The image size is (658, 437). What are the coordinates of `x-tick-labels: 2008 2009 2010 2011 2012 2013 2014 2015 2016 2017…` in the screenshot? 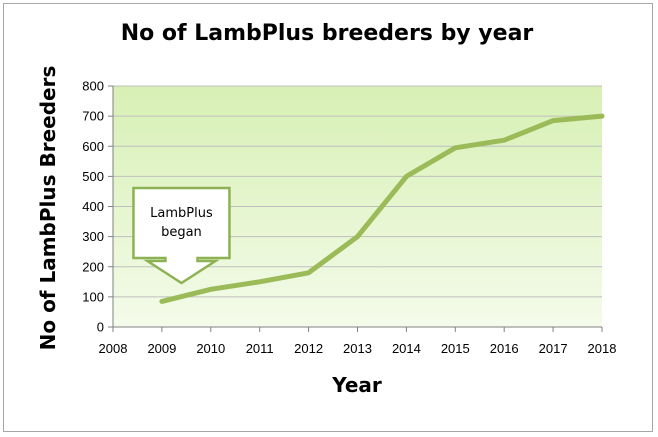 It's located at (358, 348).